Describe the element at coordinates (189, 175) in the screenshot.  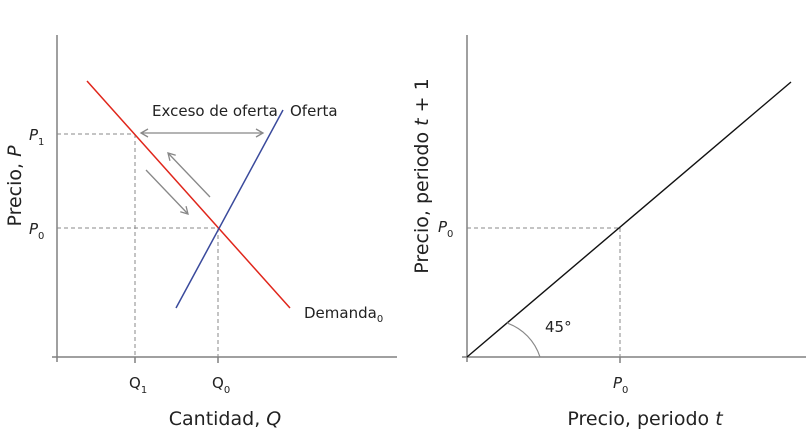
I see `adjust-up-arrow` at that location.